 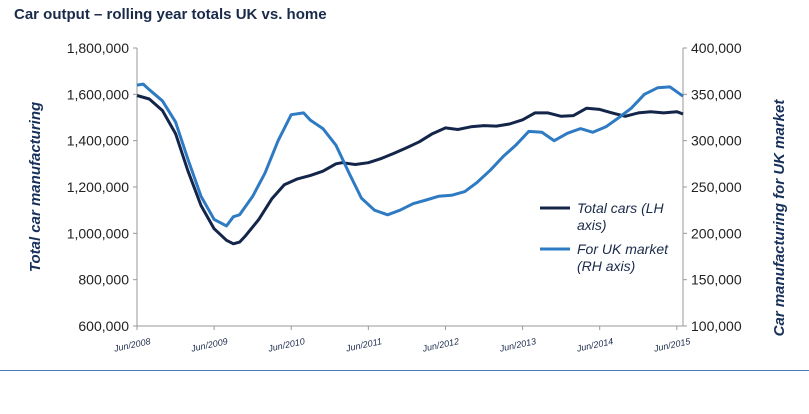 What do you see at coordinates (716, 187) in the screenshot?
I see `right-tick-label: 250,000` at bounding box center [716, 187].